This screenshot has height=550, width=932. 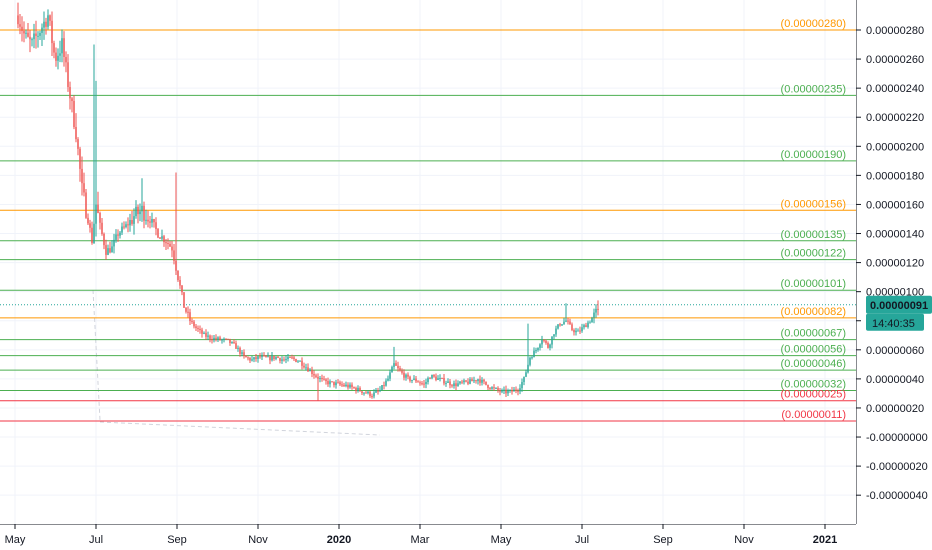 I want to click on y-tick-label: 0.00000020, so click(x=895, y=409).